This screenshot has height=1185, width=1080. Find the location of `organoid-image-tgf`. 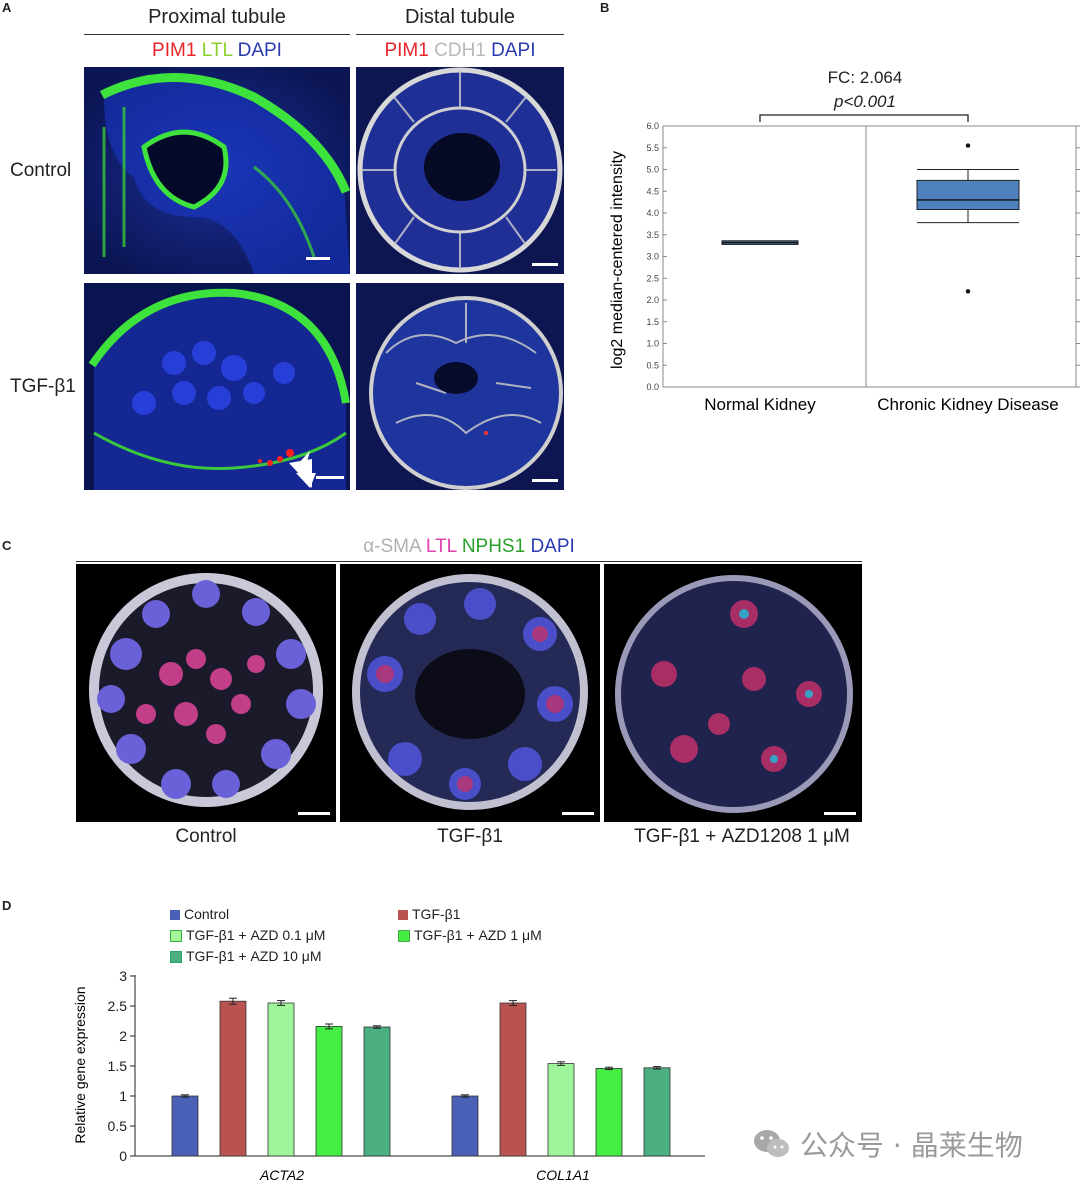

organoid-image-tgf is located at coordinates (470, 693).